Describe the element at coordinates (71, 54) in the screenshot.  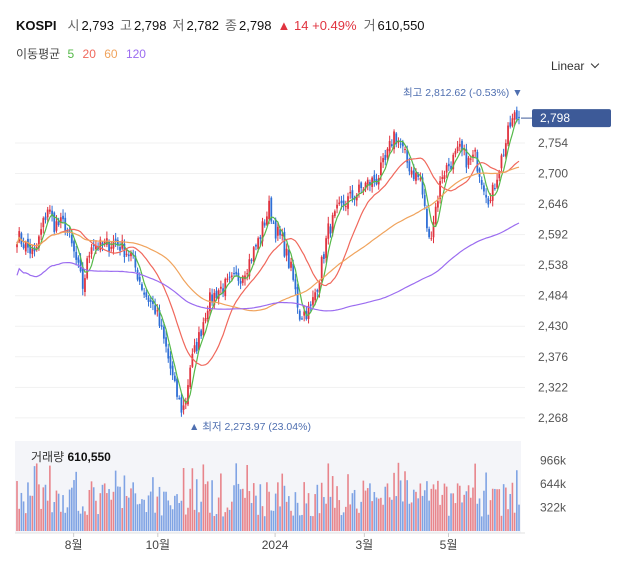
I see `ma-5-label: 5` at that location.